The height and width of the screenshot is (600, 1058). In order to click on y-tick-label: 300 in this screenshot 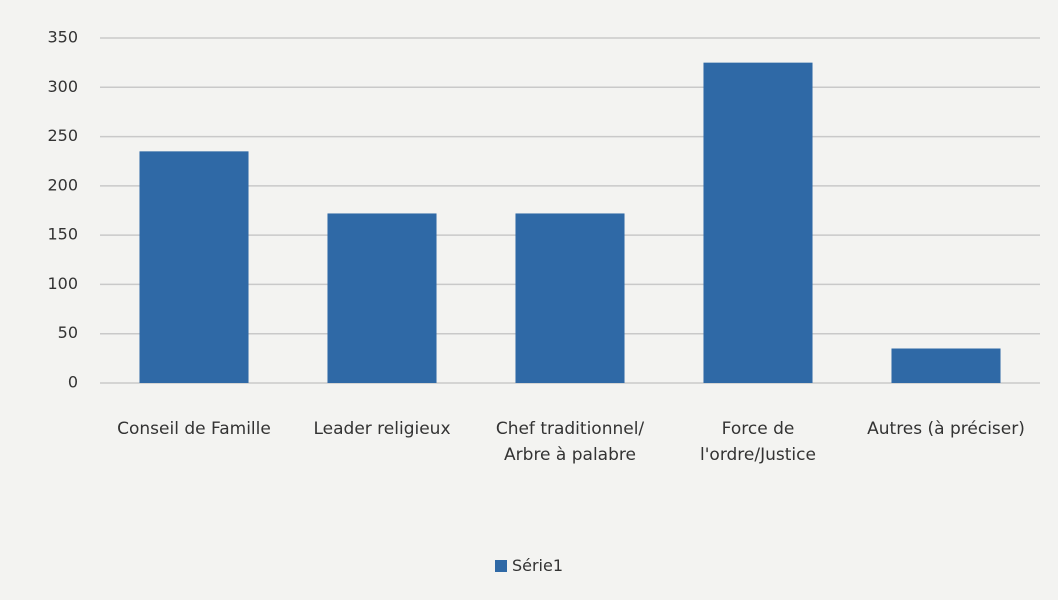, I will do `click(62, 86)`.